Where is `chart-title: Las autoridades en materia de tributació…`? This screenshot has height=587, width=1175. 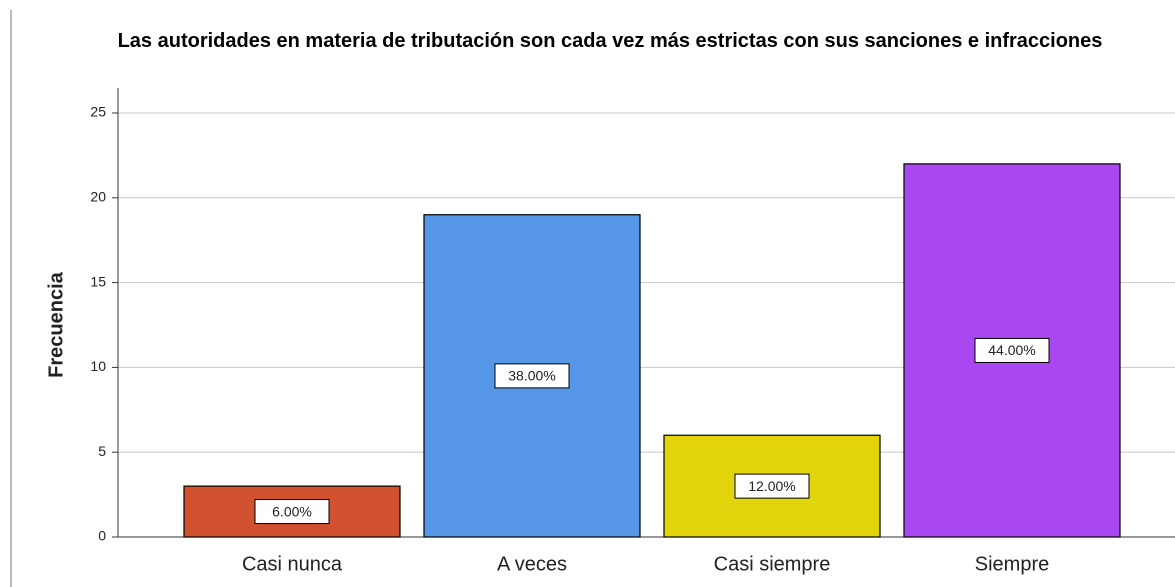
chart-title: Las autoridades en materia de tributació… is located at coordinates (610, 41).